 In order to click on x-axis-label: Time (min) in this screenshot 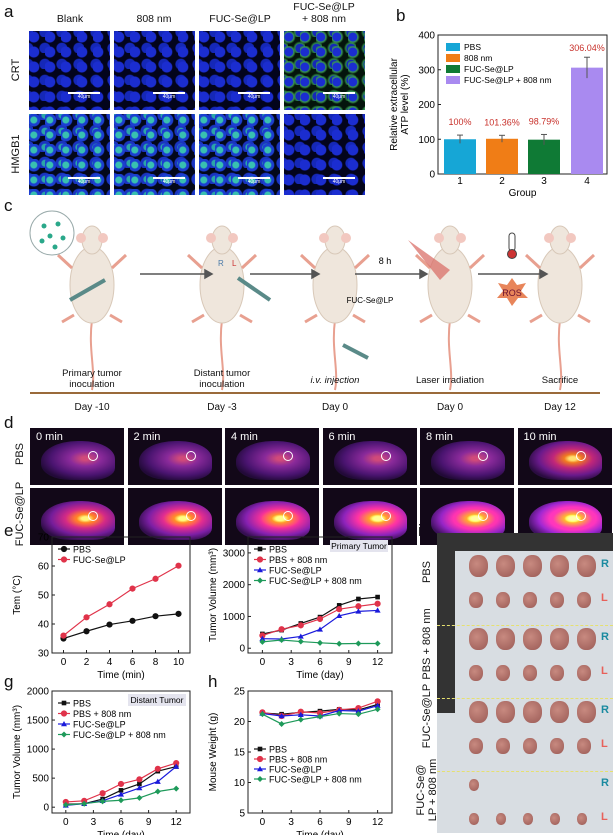, I will do `click(120, 675)`.